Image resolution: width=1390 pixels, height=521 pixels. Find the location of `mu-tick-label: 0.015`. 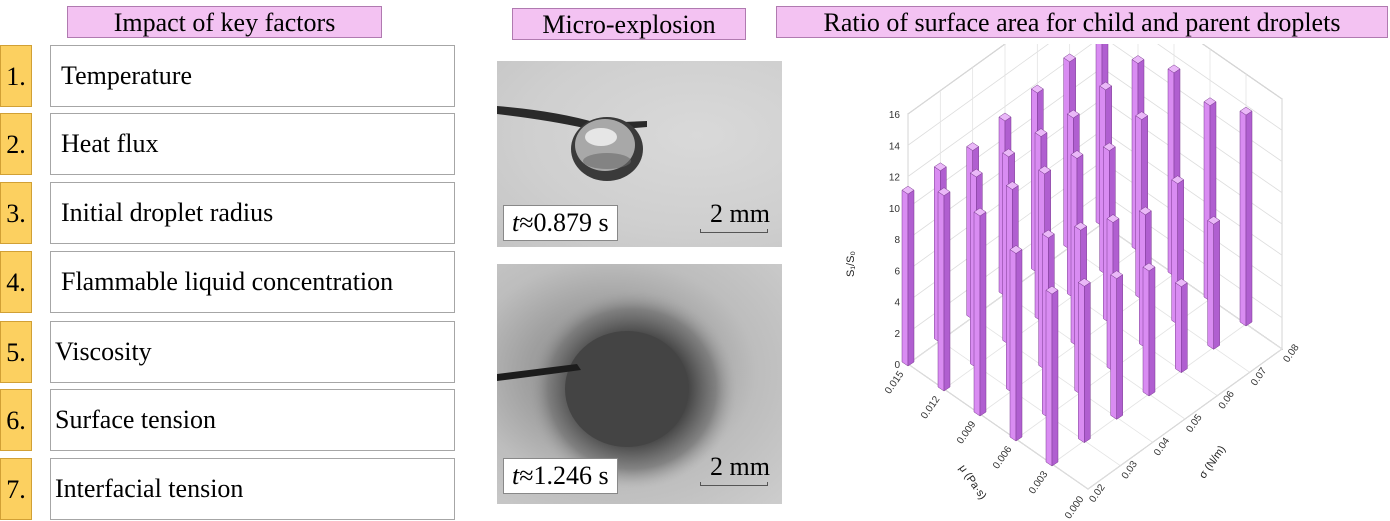

mu-tick-label: 0.015 is located at coordinates (895, 382).